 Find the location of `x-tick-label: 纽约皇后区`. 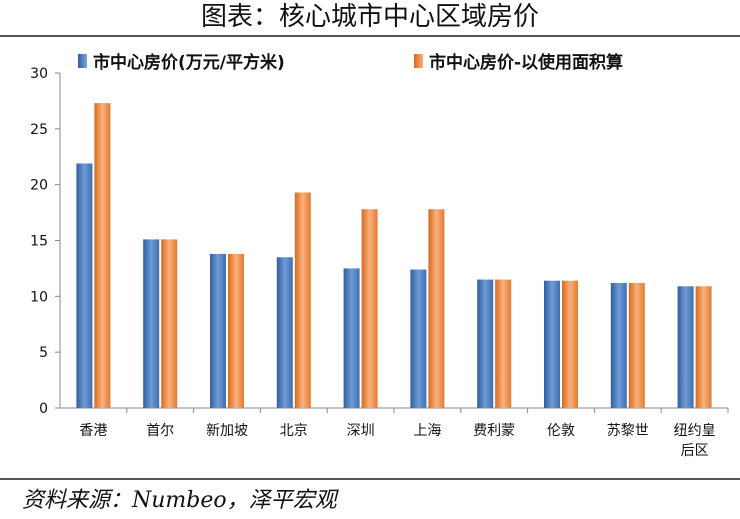

x-tick-label: 纽约皇后区 is located at coordinates (695, 441).